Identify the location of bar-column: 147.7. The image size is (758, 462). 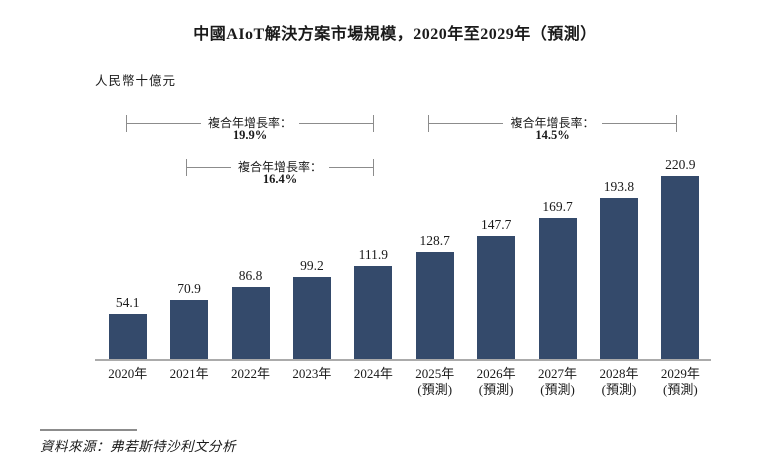
(495, 179).